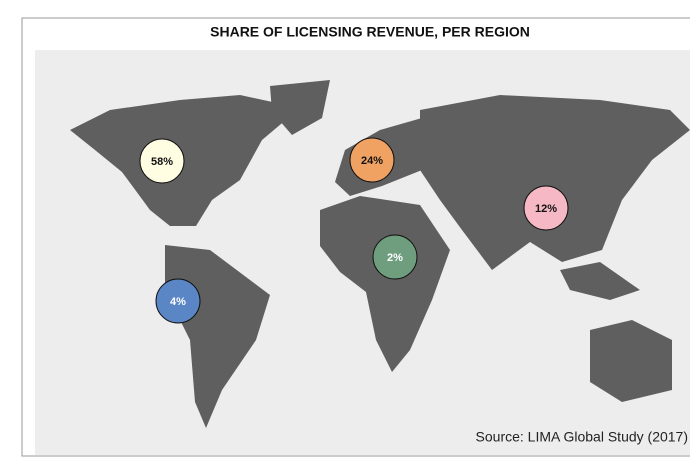 The image size is (690, 467). I want to click on bubble-label: 58%, so click(162, 162).